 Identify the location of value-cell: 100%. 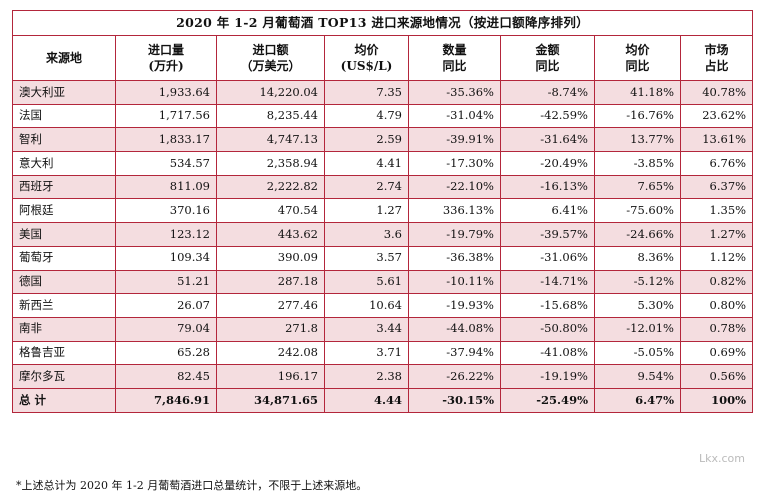
(716, 400).